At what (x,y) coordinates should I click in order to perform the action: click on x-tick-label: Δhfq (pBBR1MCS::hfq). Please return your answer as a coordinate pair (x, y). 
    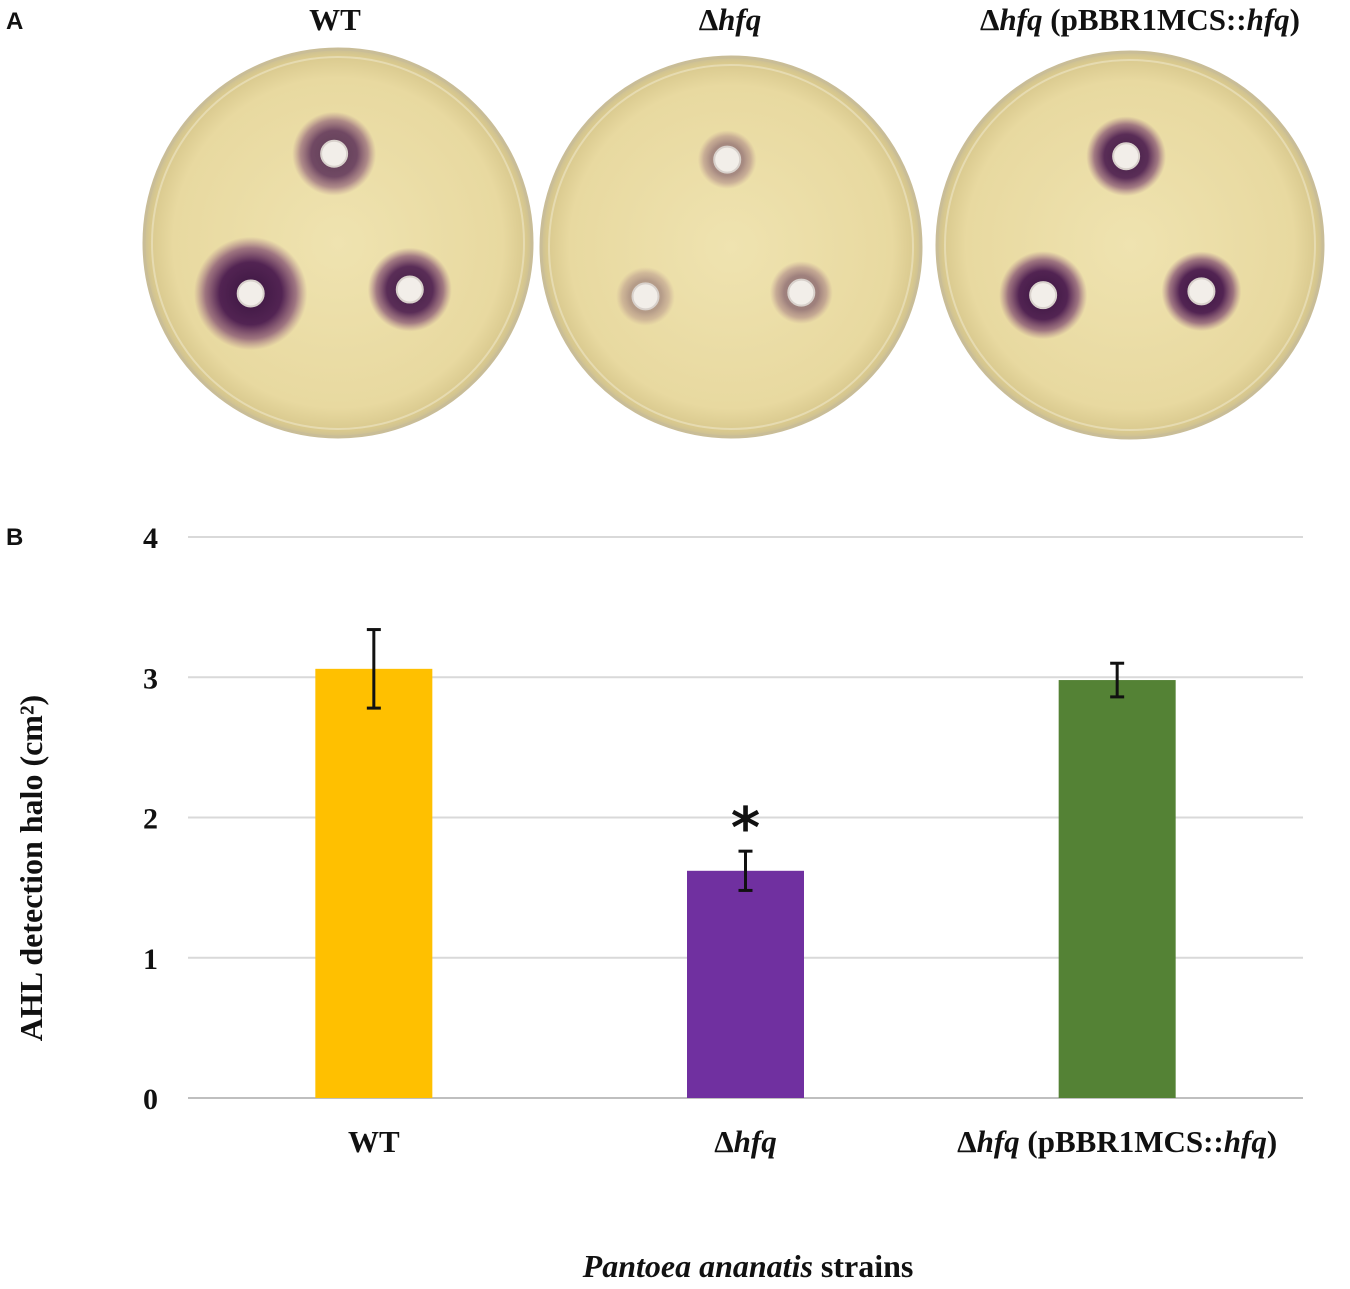
    Looking at the image, I should click on (1117, 1141).